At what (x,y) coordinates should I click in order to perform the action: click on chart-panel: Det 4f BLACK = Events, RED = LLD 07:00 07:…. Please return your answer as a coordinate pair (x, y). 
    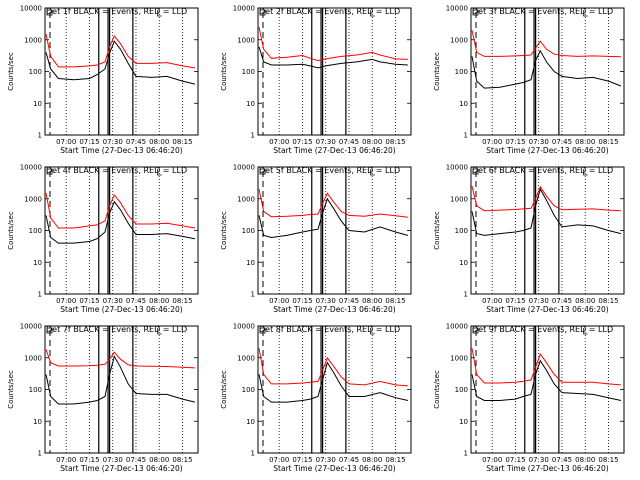
    Looking at the image, I should click on (103, 239).